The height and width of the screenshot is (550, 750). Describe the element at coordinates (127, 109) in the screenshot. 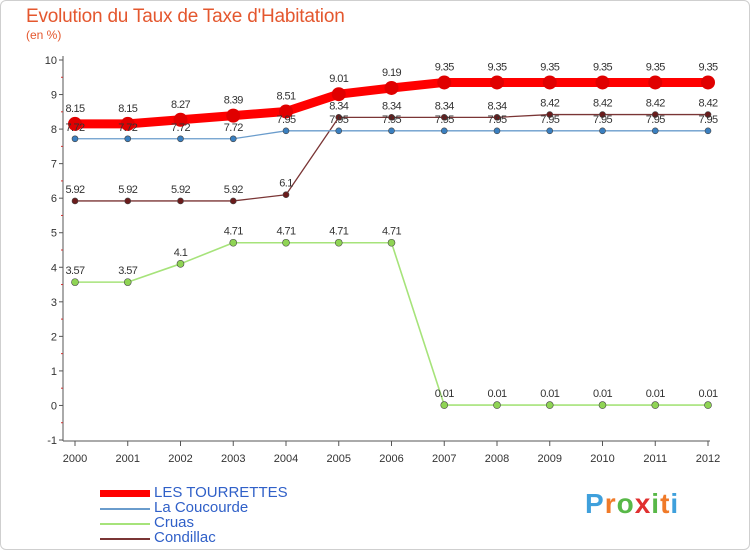

I see `data-label: 8.15` at that location.